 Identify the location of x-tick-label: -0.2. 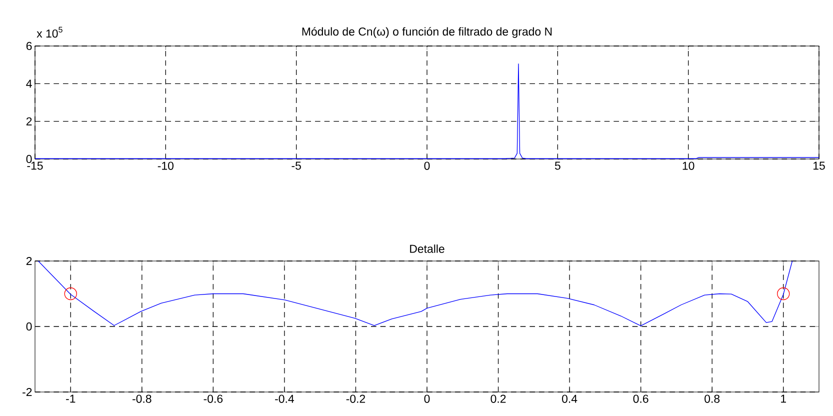
(356, 398).